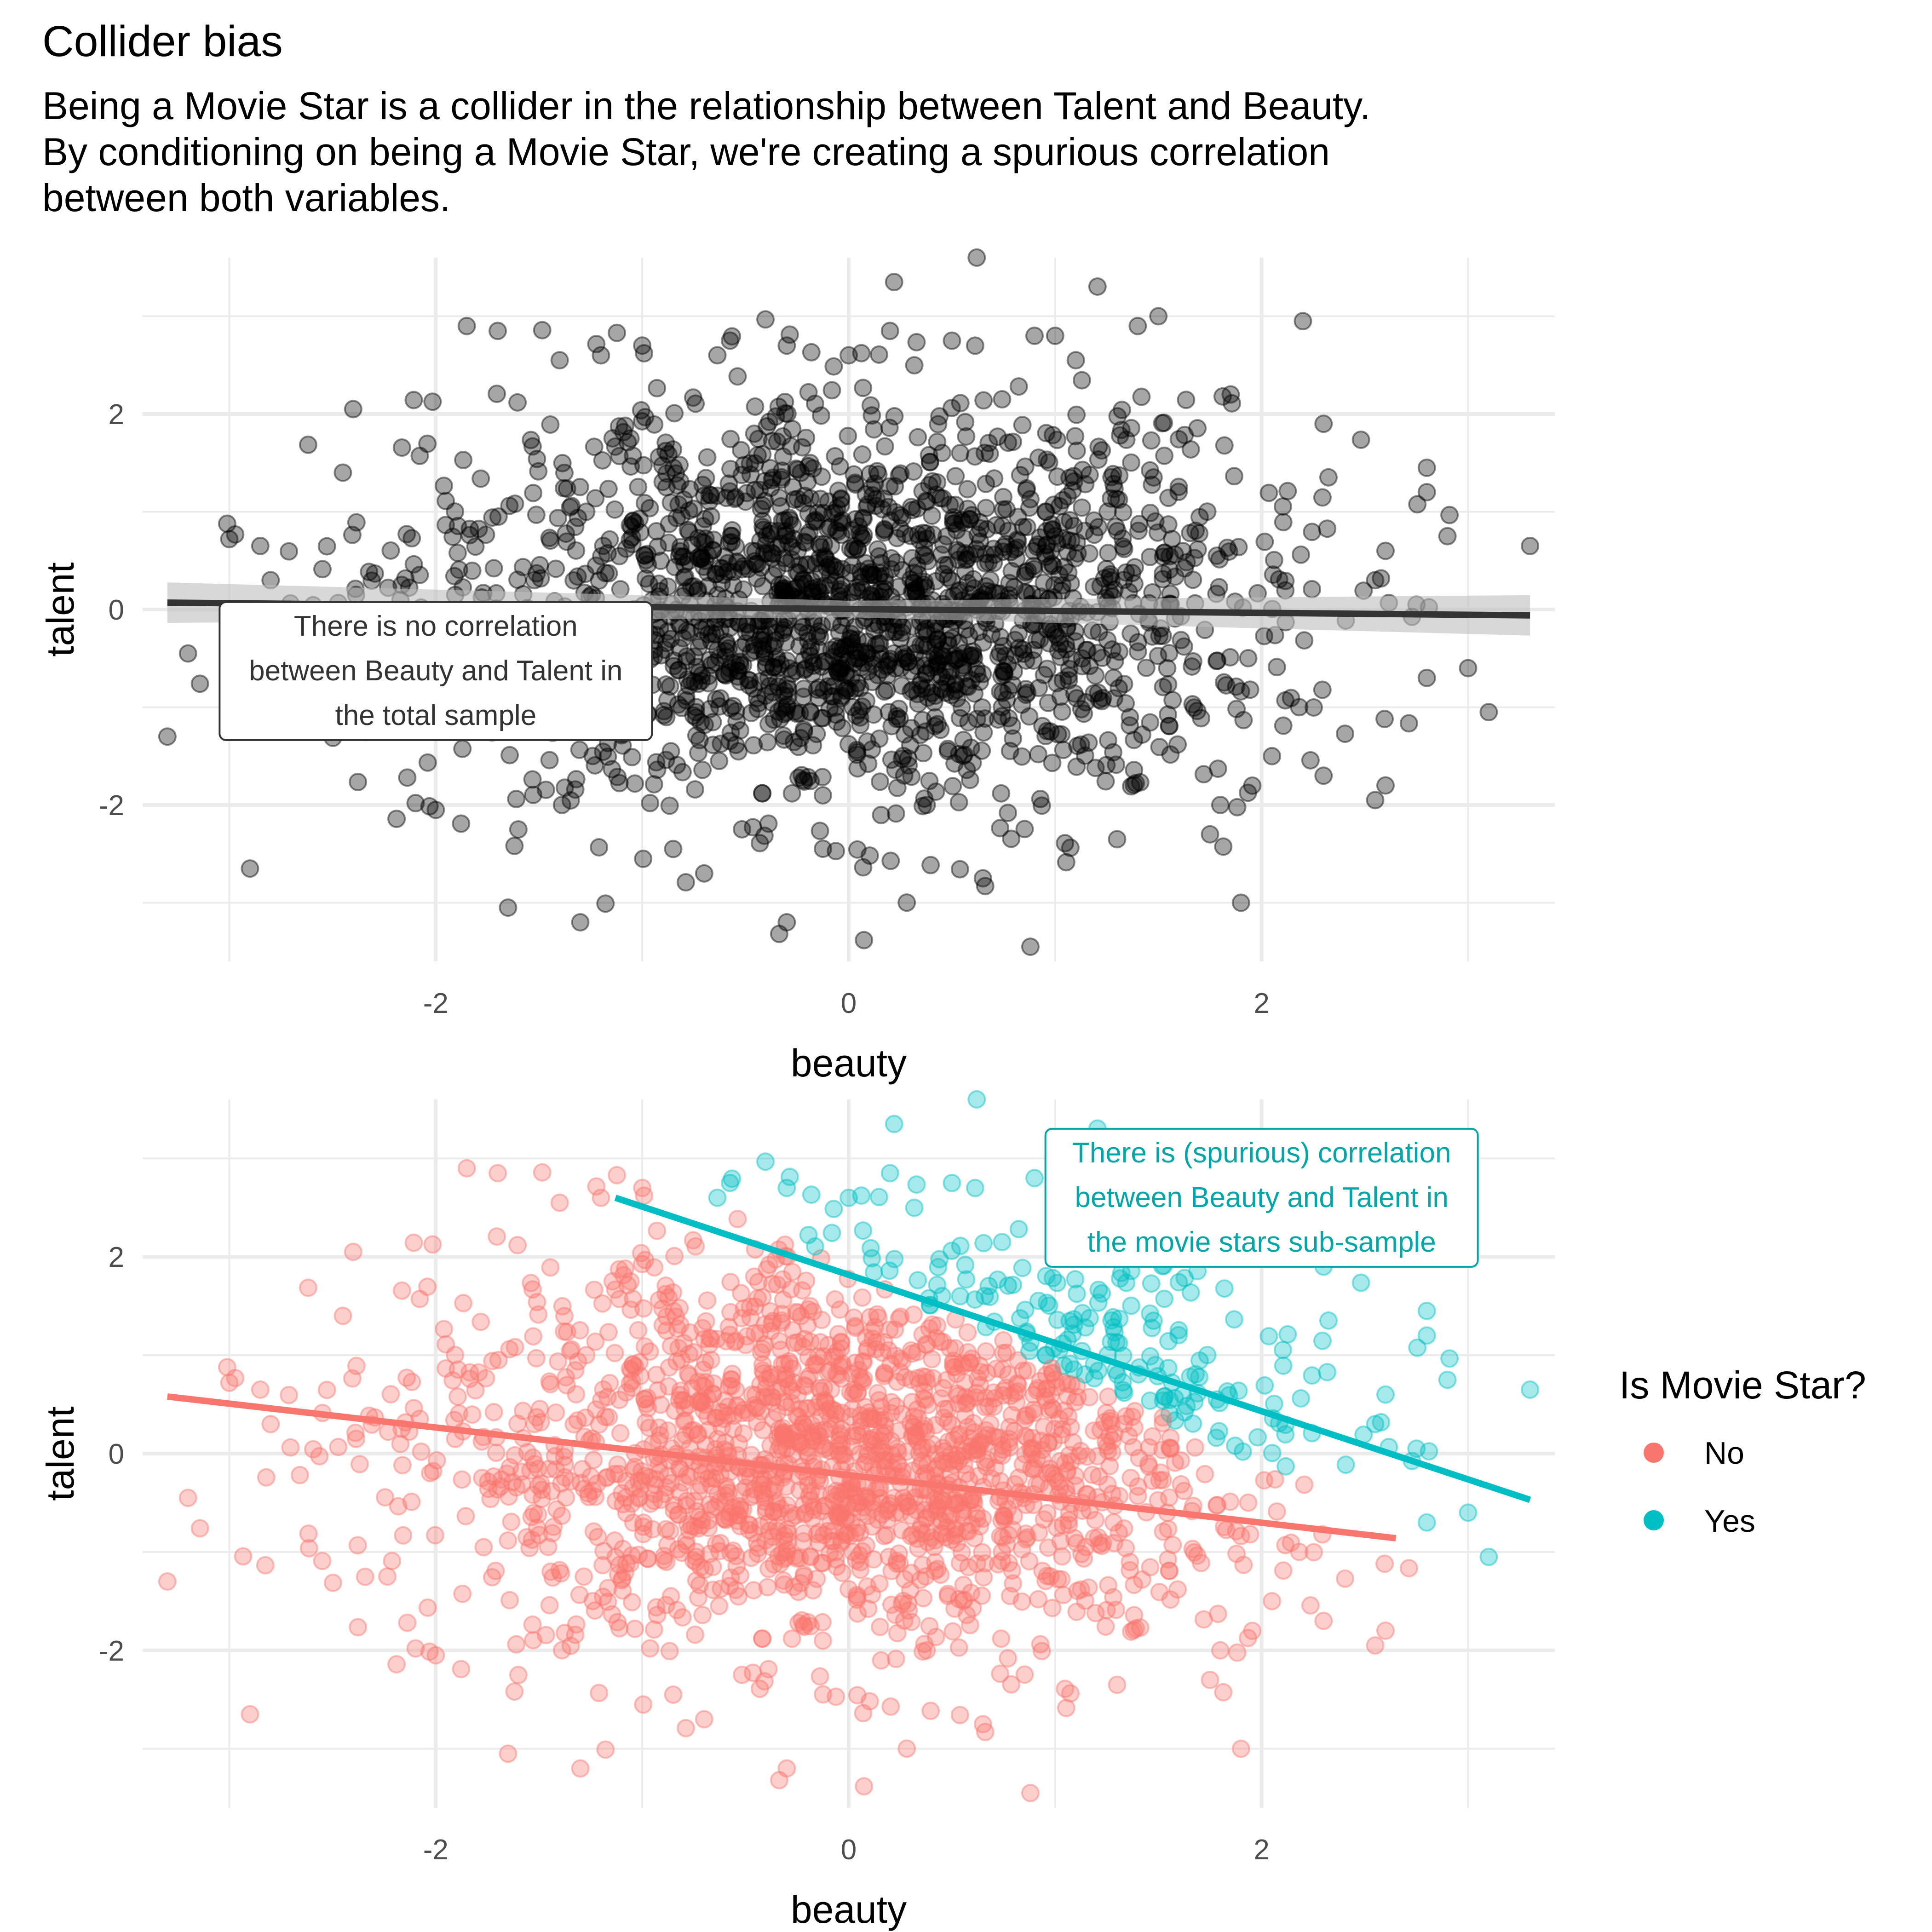  I want to click on x-tick-label: 2, so click(1261, 1003).